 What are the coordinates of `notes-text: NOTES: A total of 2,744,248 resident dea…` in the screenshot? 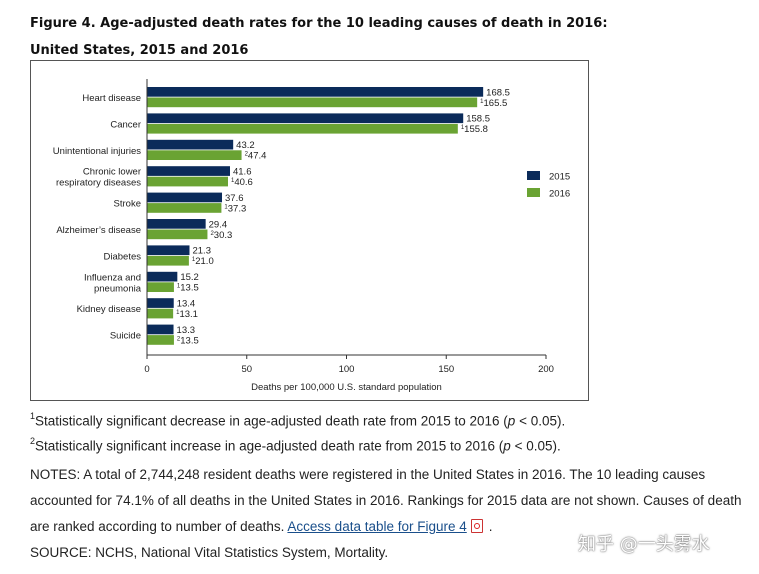 It's located at (386, 500).